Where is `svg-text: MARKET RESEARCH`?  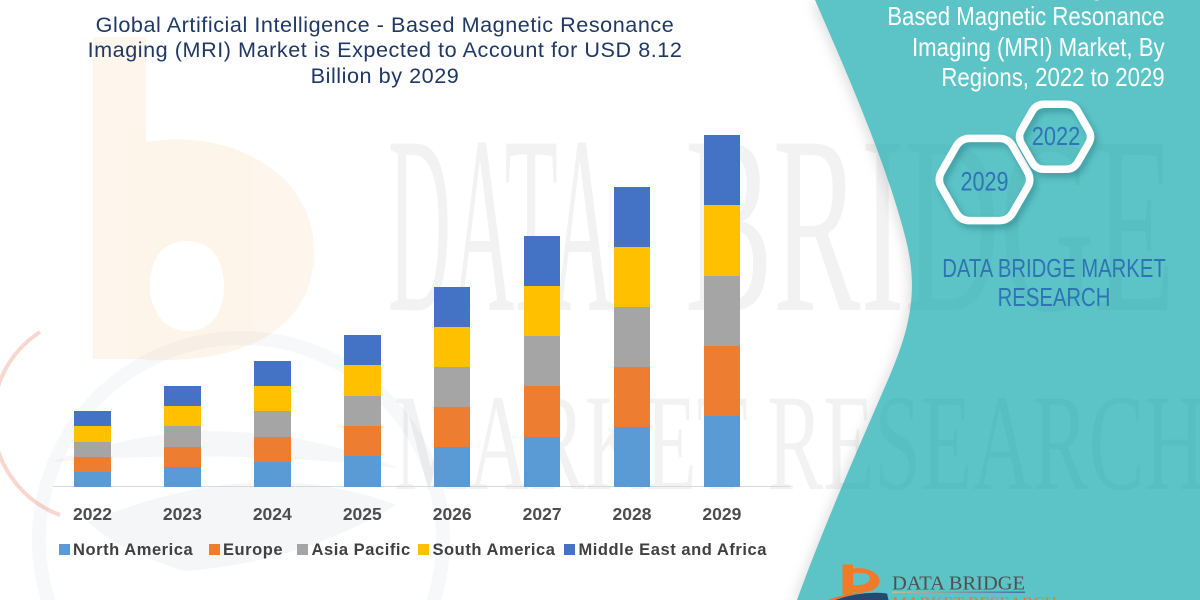 svg-text: MARKET RESEARCH is located at coordinates (974, 597).